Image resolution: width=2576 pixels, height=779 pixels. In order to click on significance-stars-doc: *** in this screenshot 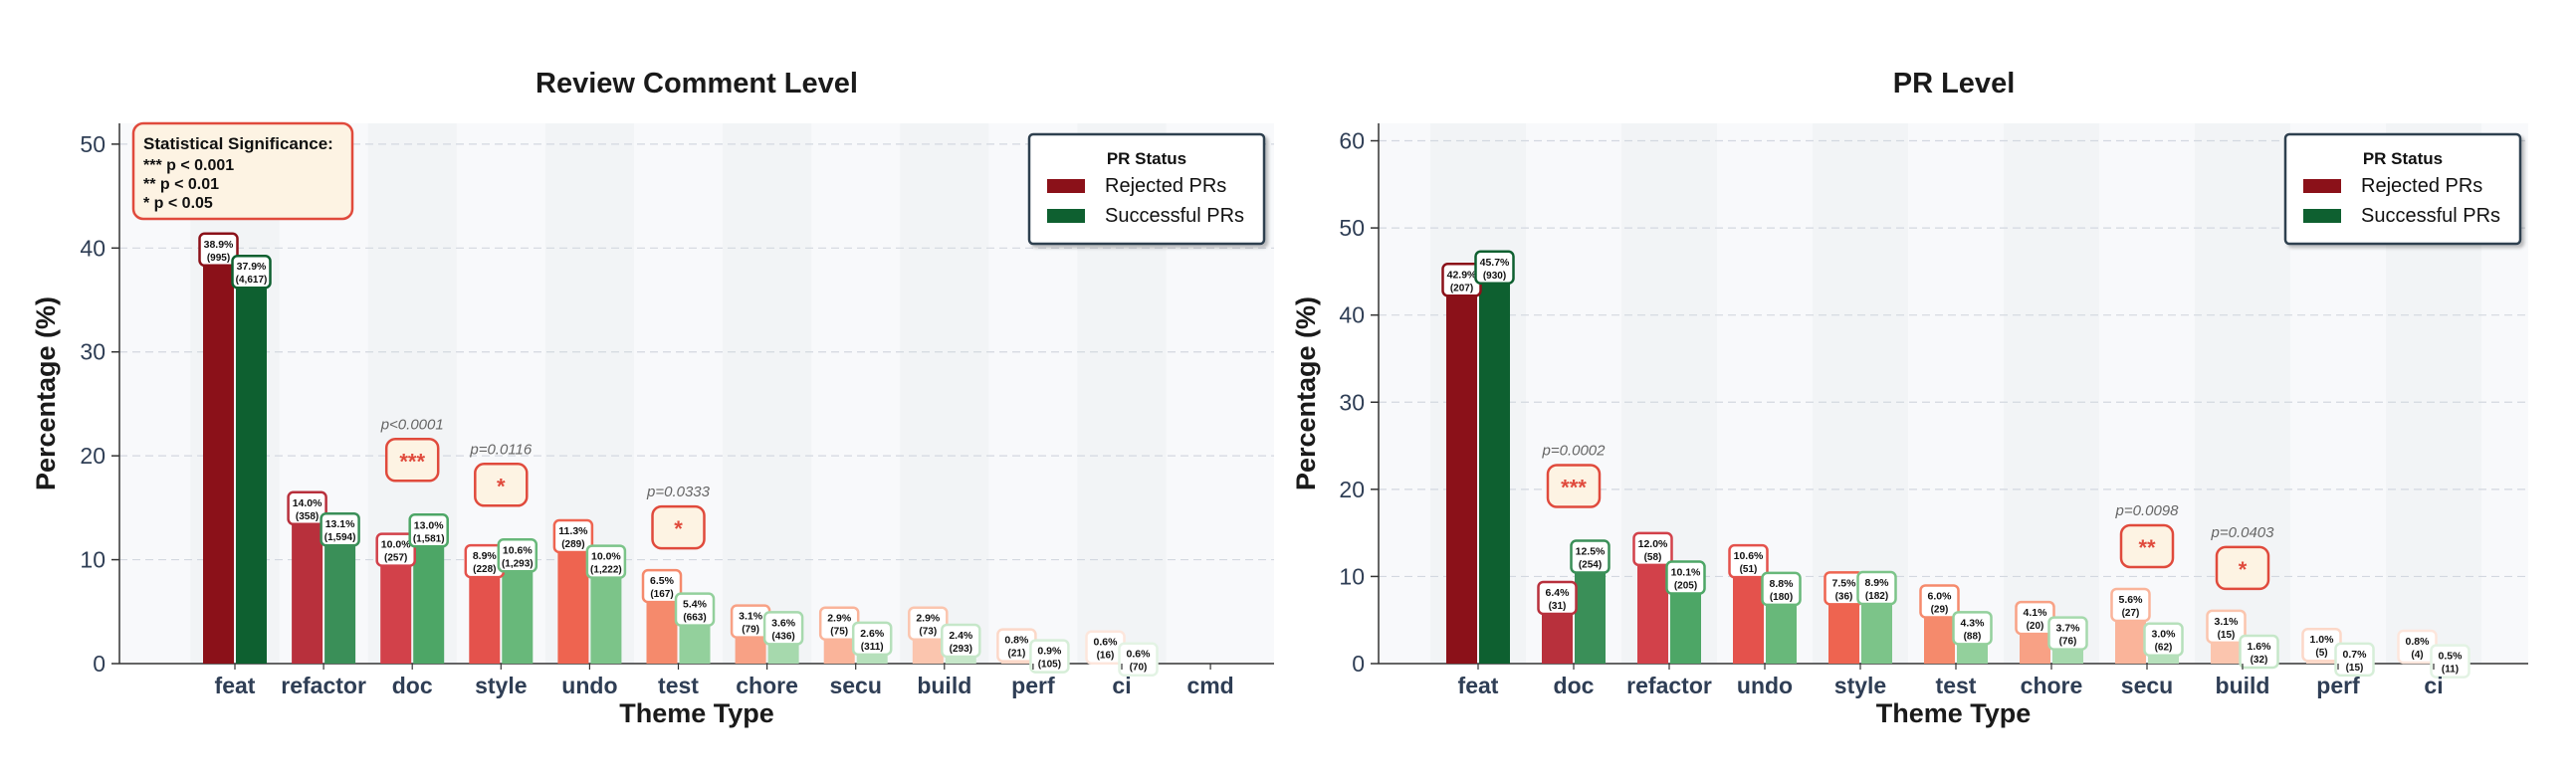, I will do `click(412, 462)`.